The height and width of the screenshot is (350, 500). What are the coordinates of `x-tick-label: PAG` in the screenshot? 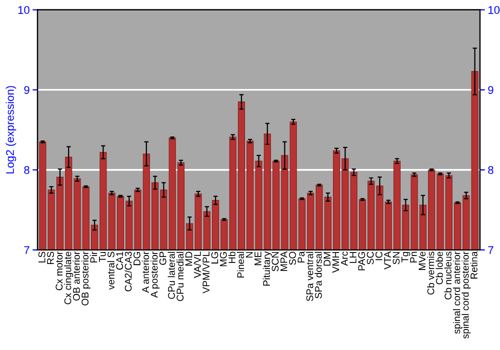 It's located at (362, 261).